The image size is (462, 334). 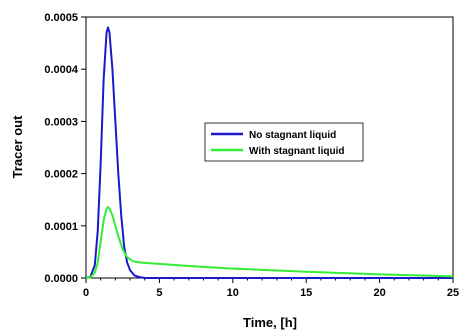 I want to click on y-tick-label: 0.0000, so click(x=61, y=279).